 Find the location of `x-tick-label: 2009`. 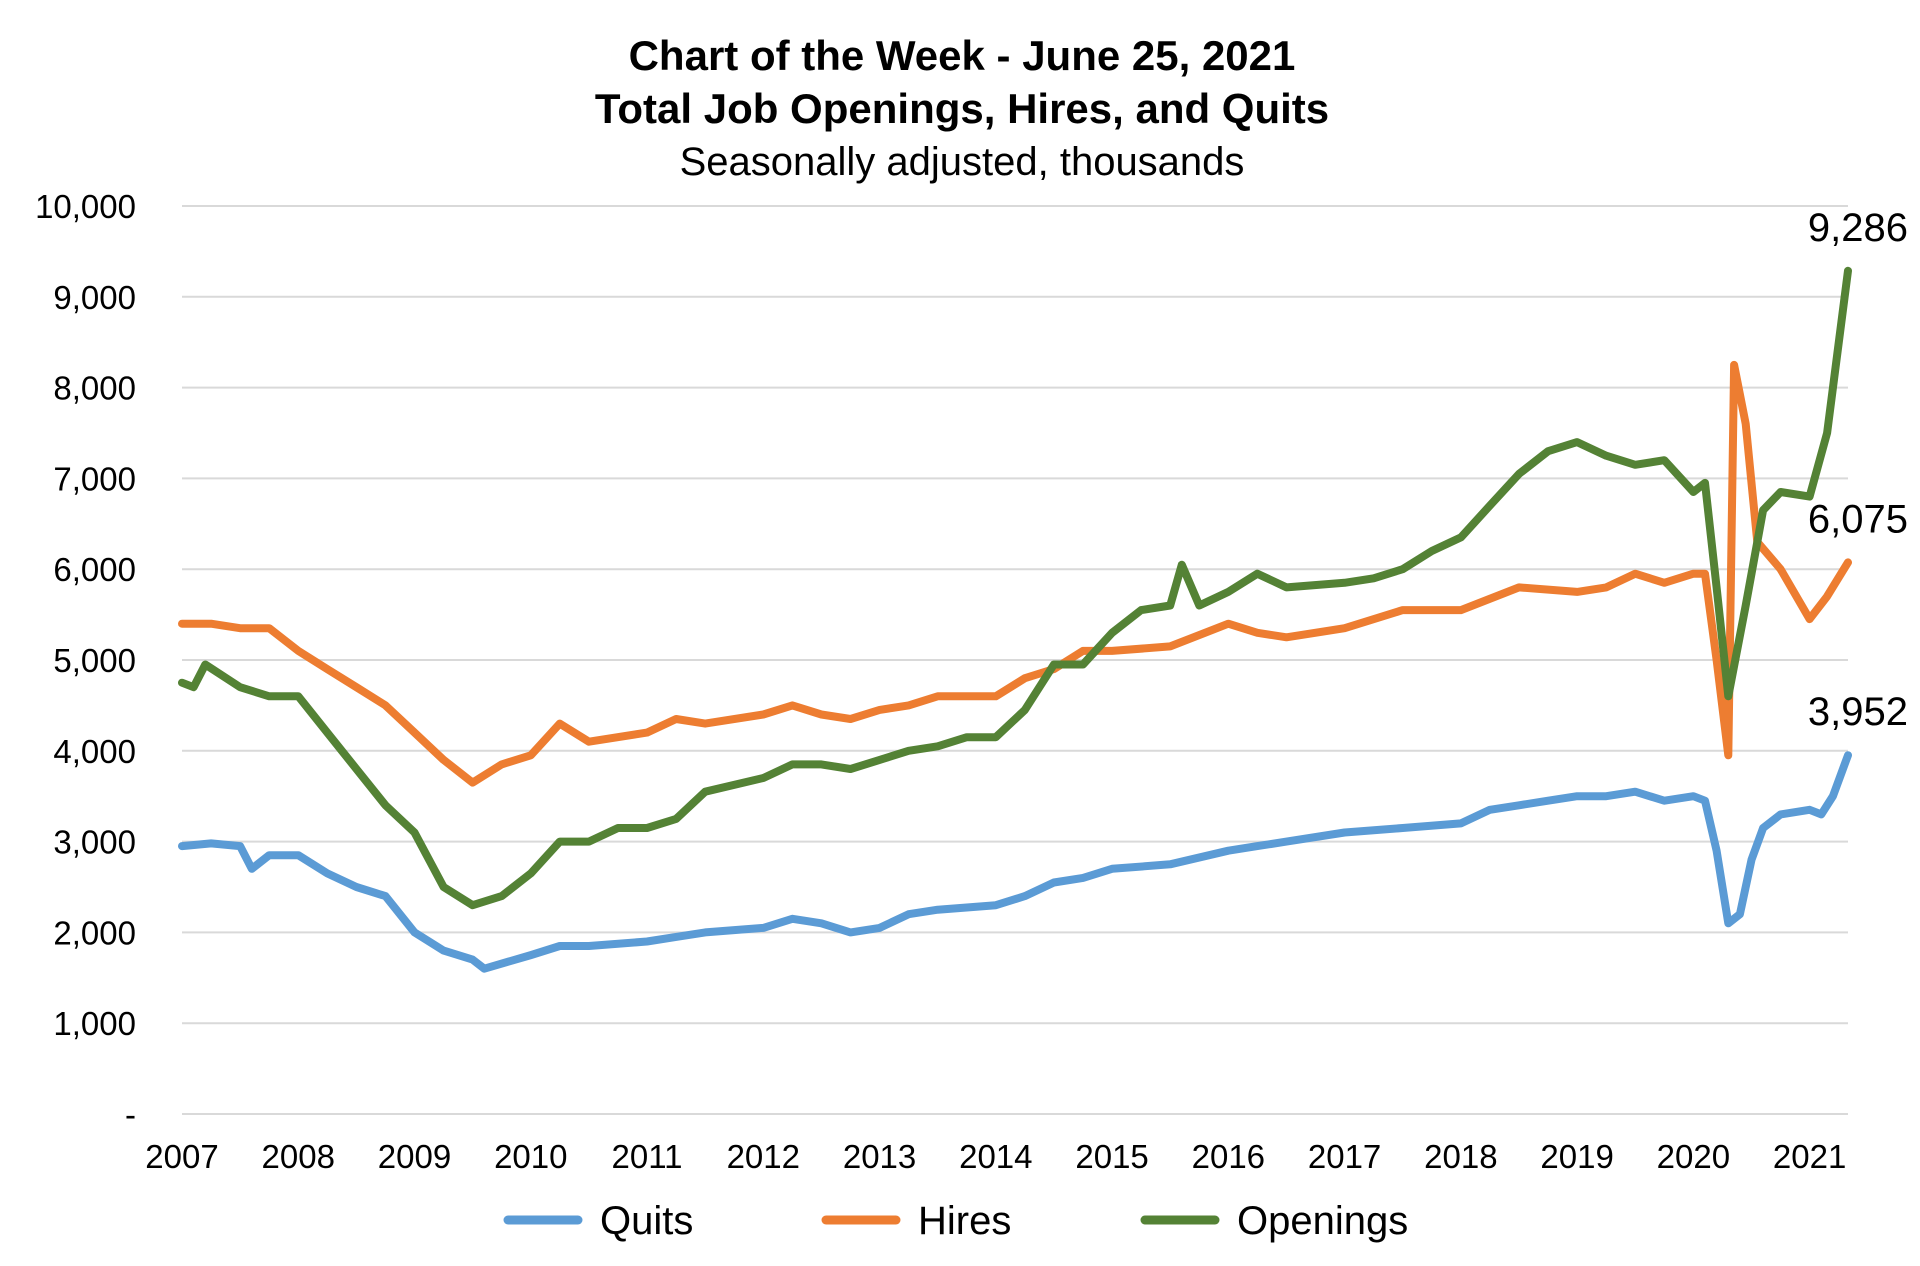

x-tick-label: 2009 is located at coordinates (414, 1156).